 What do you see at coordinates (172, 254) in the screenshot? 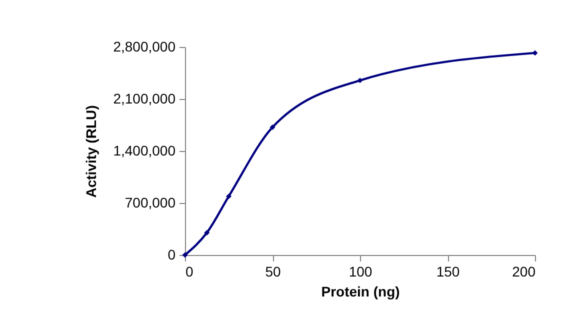
I see `y-tick-label: 0` at bounding box center [172, 254].